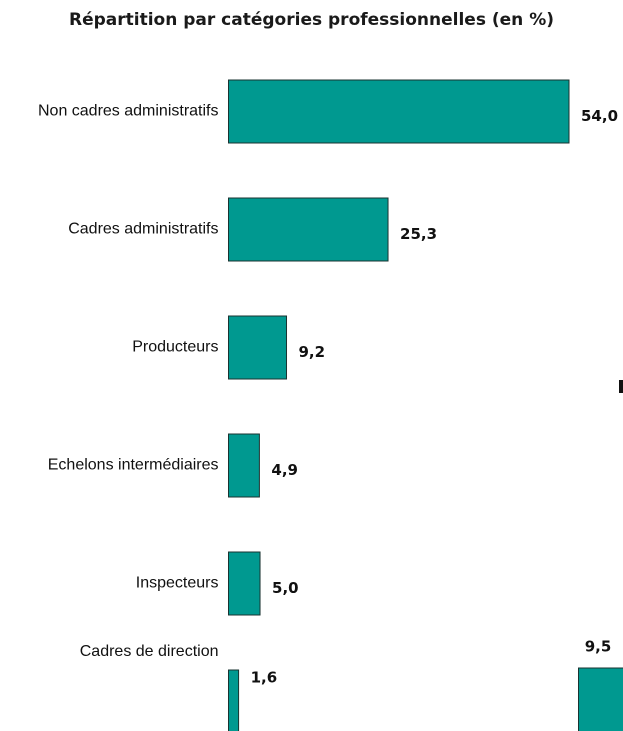  Describe the element at coordinates (284, 470) in the screenshot. I see `value-label-3: 4,9` at that location.